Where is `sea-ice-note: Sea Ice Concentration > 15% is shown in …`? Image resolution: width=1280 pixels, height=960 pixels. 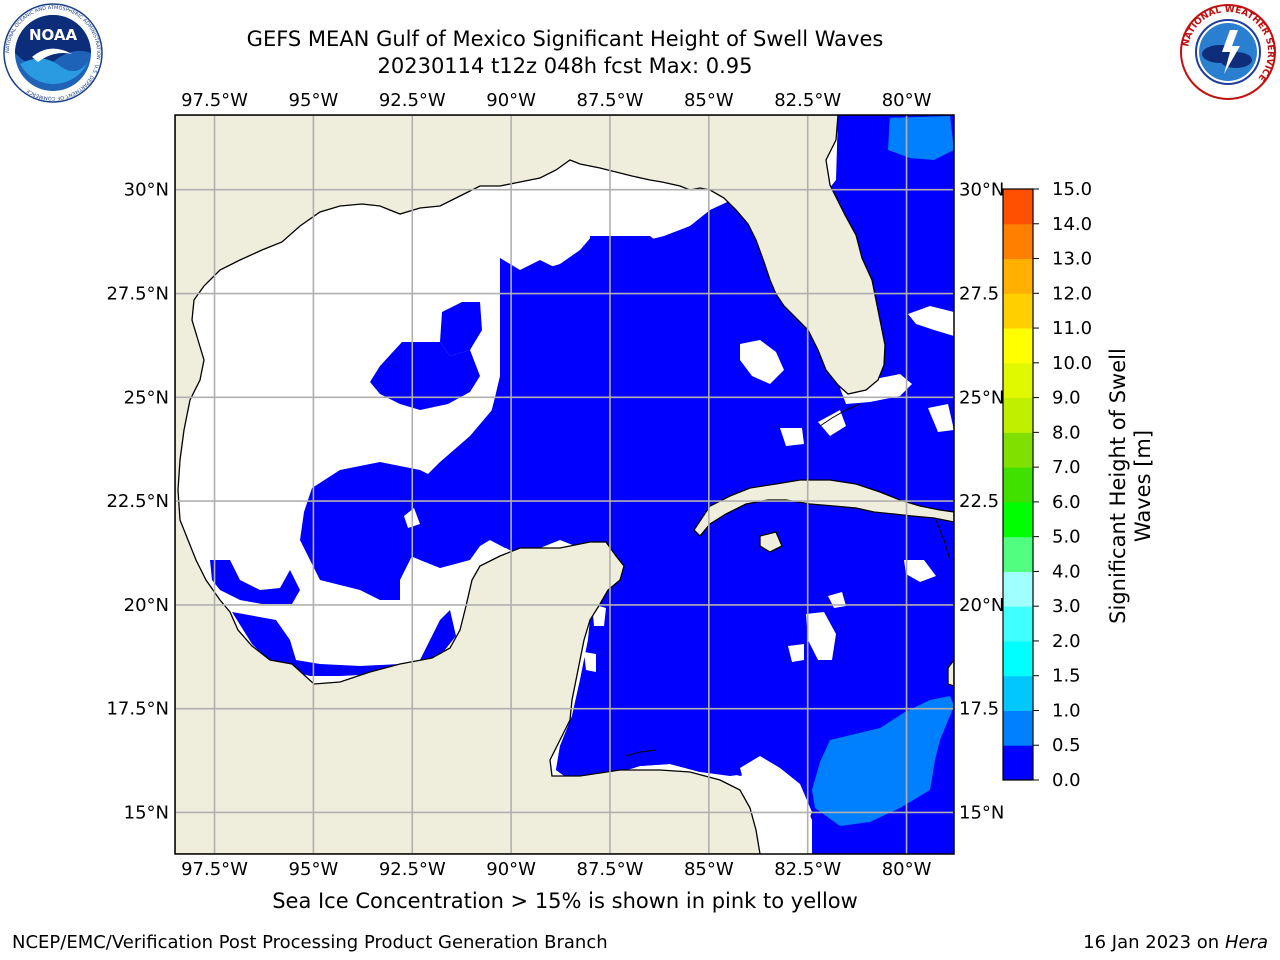
sea-ice-note: Sea Ice Concentration > 15% is shown in … is located at coordinates (565, 901).